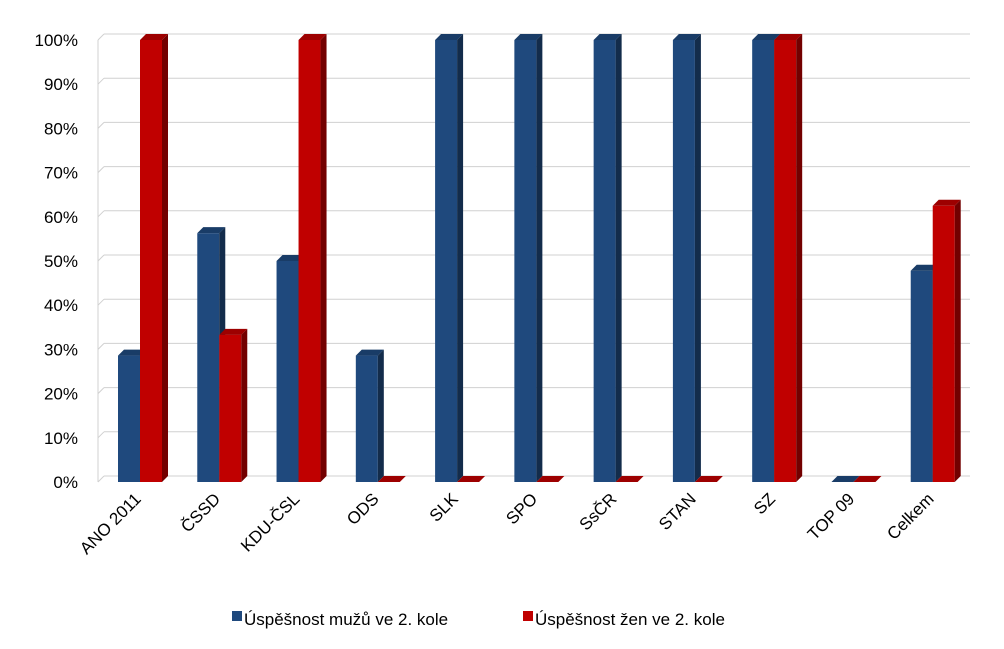  What do you see at coordinates (61, 217) in the screenshot?
I see `y-tick-label: 60%` at bounding box center [61, 217].